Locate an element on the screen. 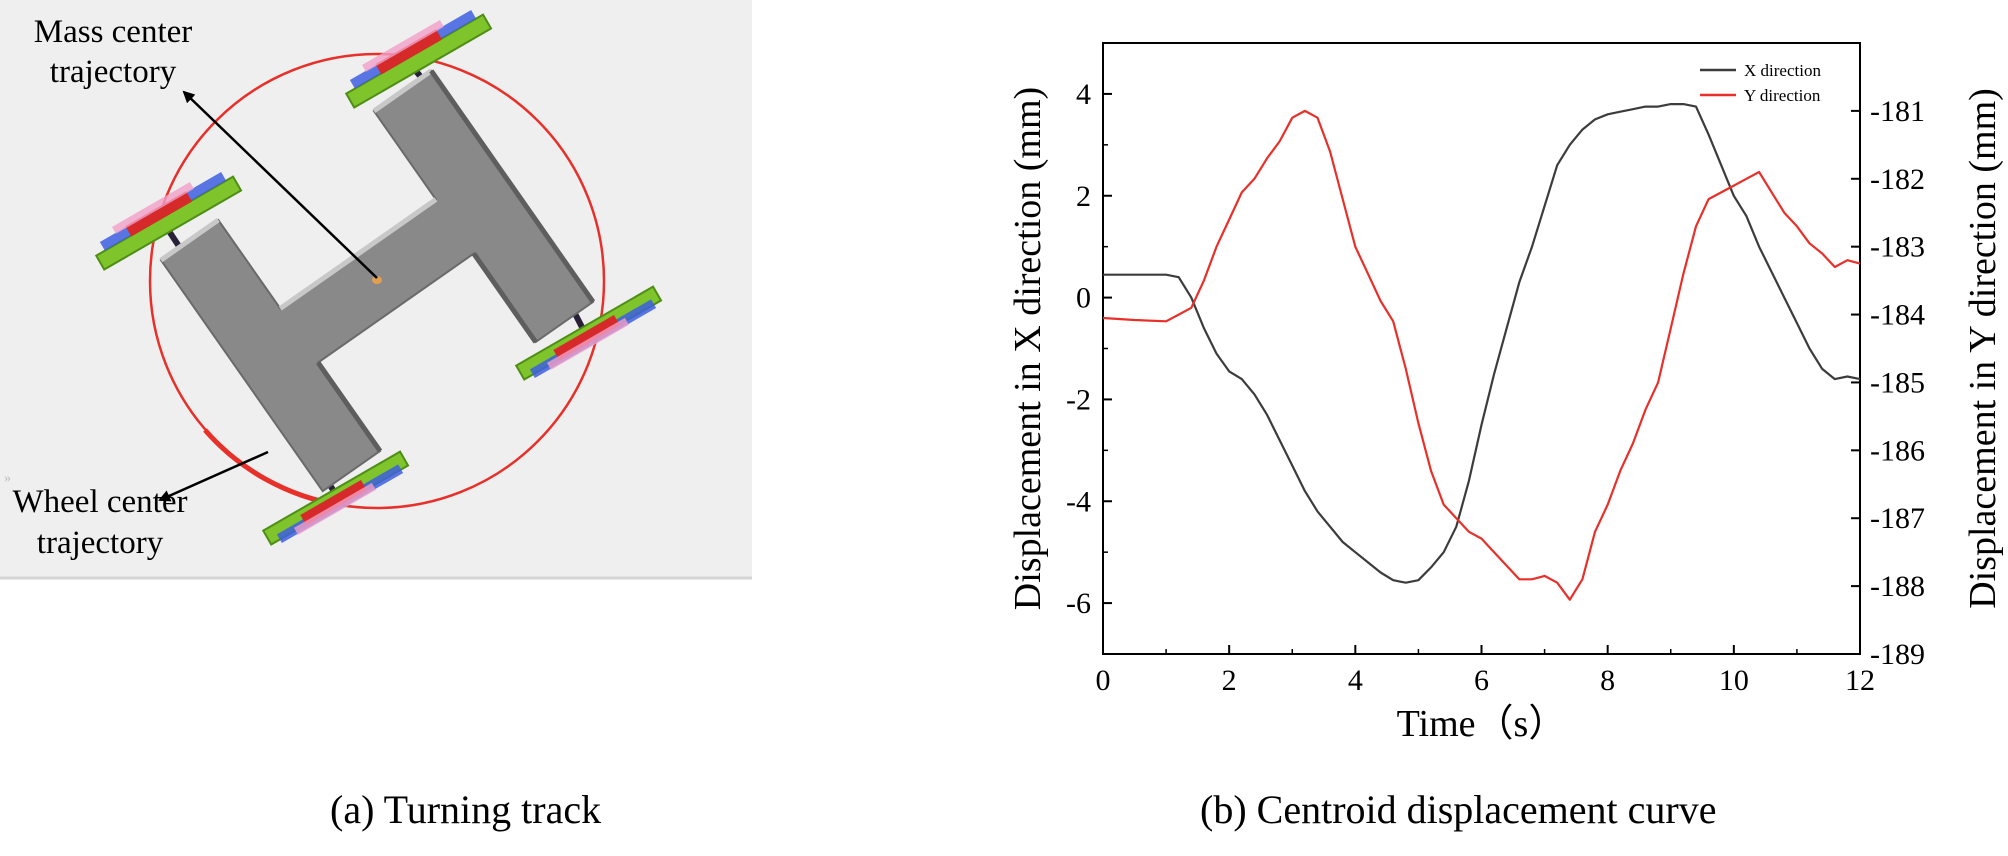 The width and height of the screenshot is (2008, 856). wheel-bottom is located at coordinates (335, 498).